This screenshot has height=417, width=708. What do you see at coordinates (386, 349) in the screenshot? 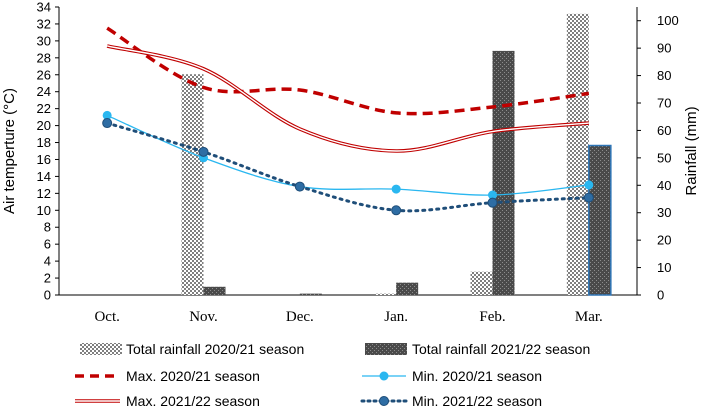
I see `legend-swatch-rain-2021` at bounding box center [386, 349].